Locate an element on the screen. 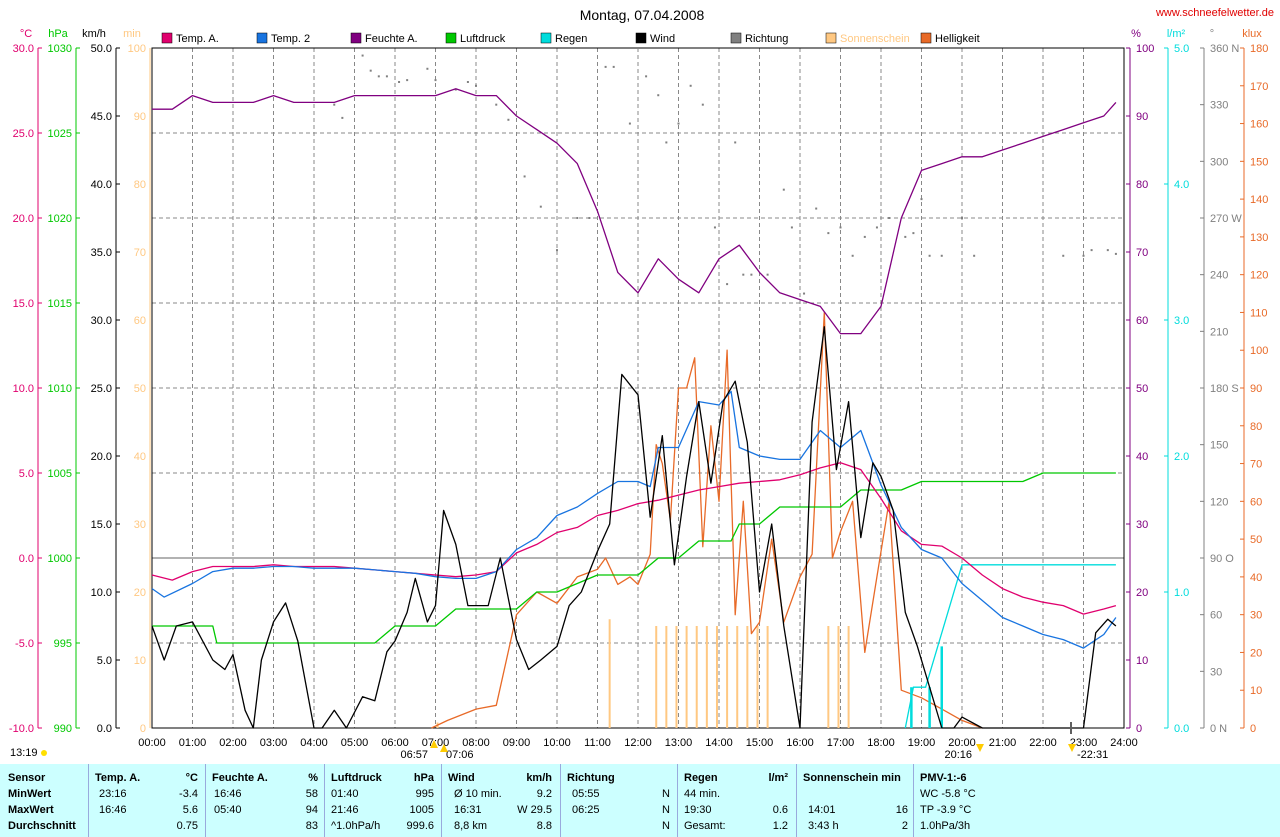 This screenshot has height=837, width=1280. temp-tick-label: 20.0 is located at coordinates (23, 219).